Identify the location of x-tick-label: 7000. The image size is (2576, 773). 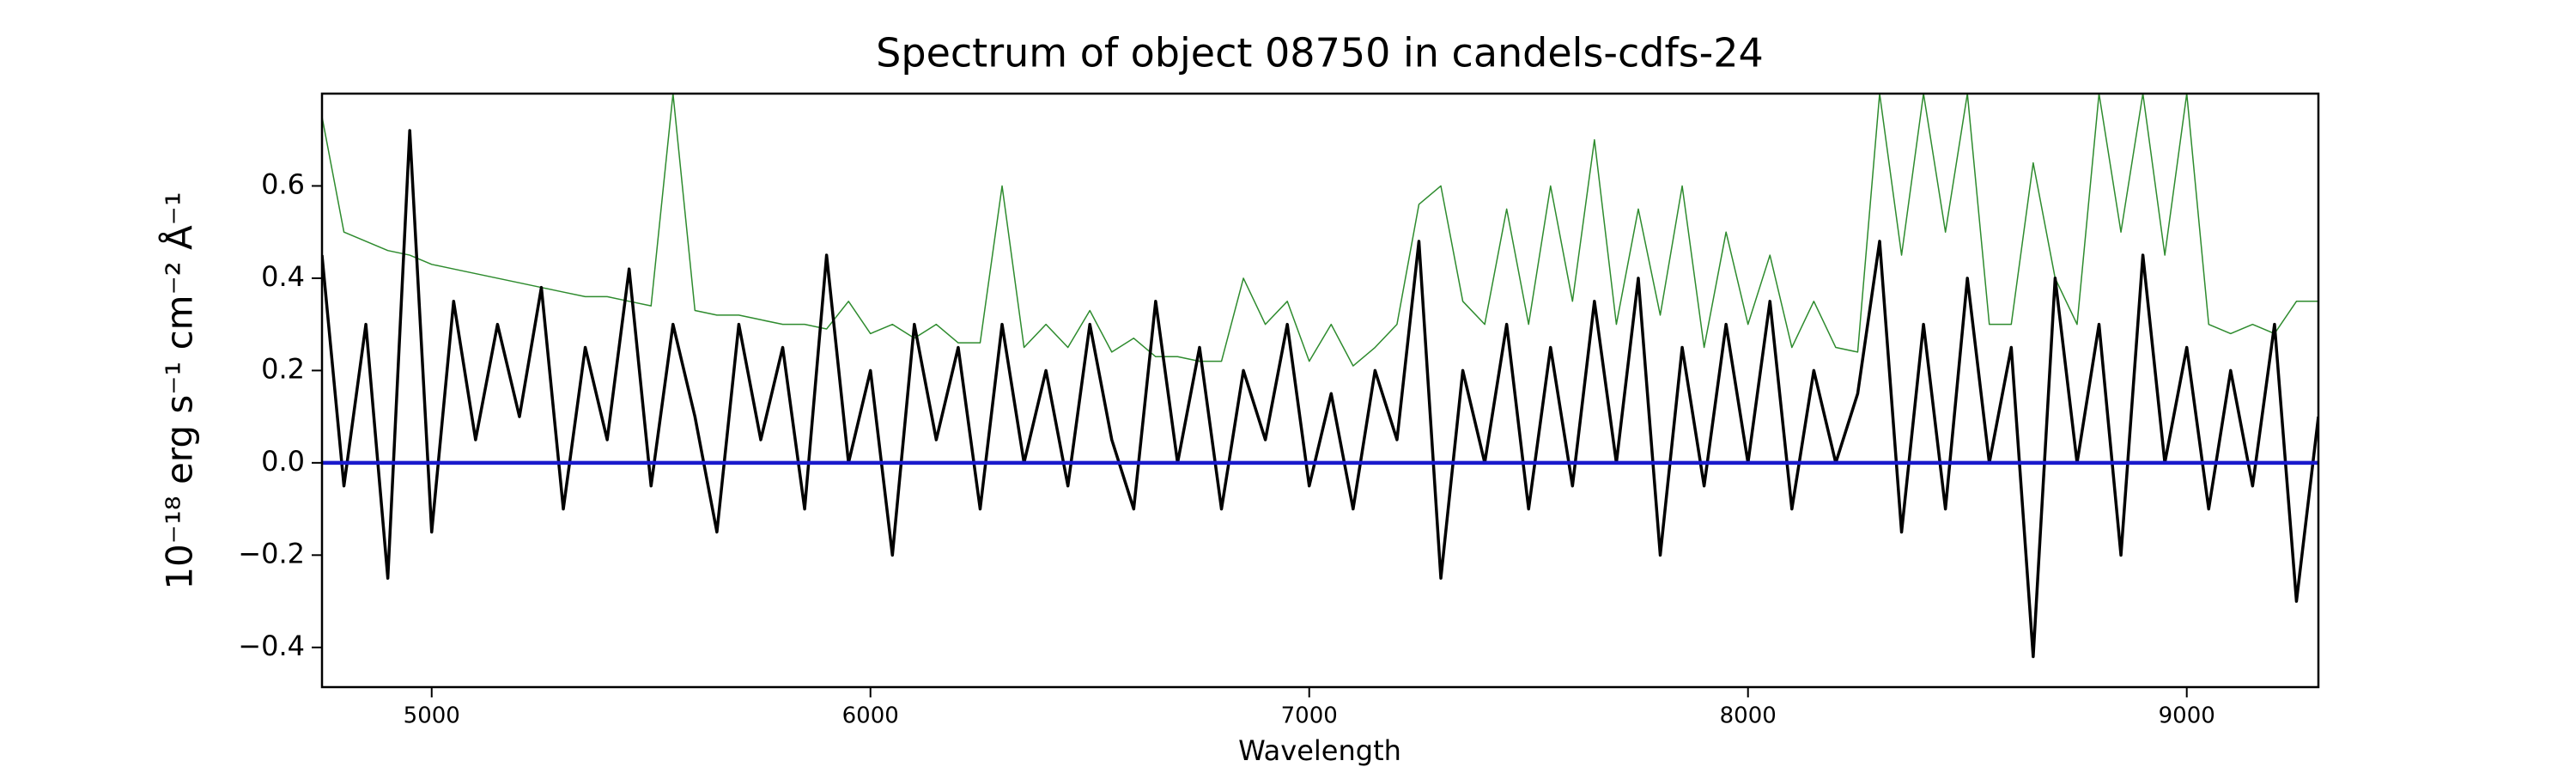
(1309, 716).